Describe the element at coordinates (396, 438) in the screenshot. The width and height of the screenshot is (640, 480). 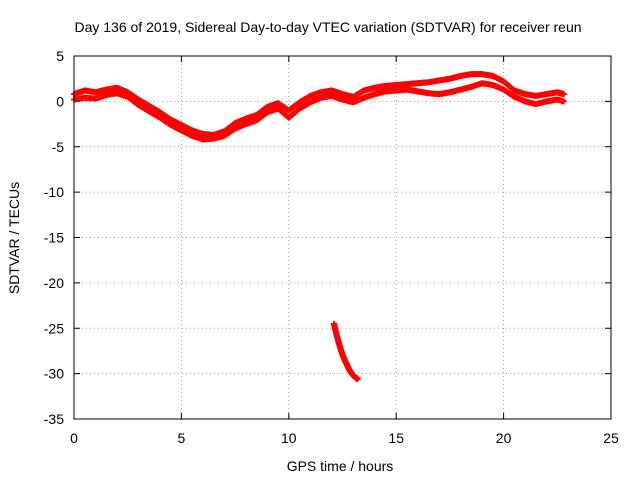
I see `x-tick-label: 15` at that location.